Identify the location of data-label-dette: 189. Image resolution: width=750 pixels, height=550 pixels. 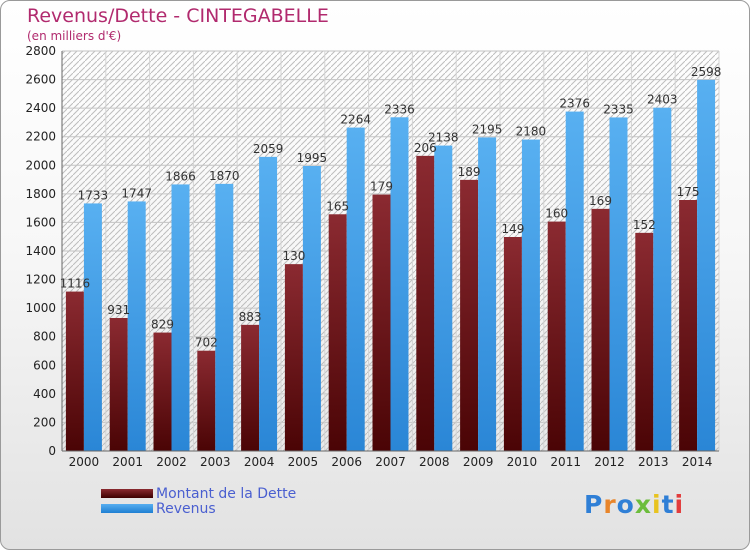
(469, 172).